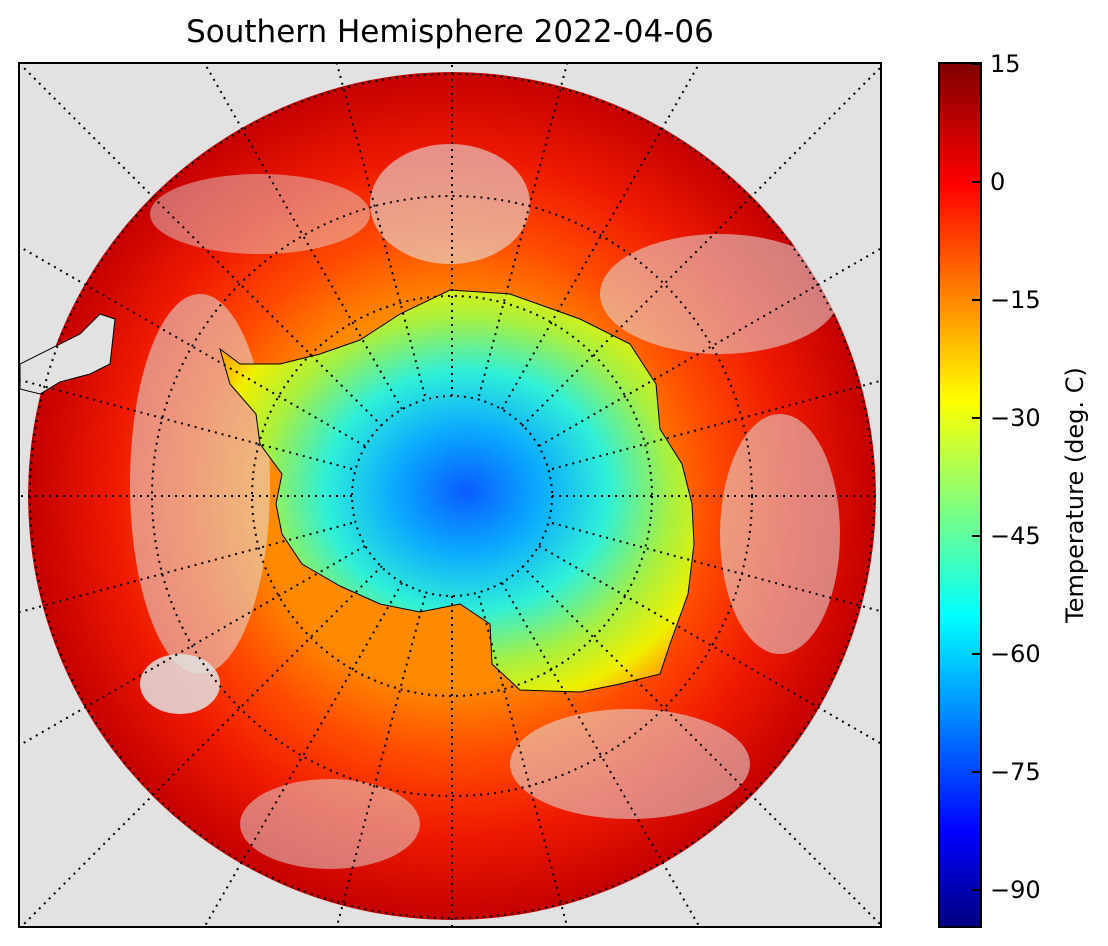 Image resolution: width=1108 pixels, height=946 pixels. What do you see at coordinates (1015, 654) in the screenshot?
I see `colorbar-tick-label: −60` at bounding box center [1015, 654].